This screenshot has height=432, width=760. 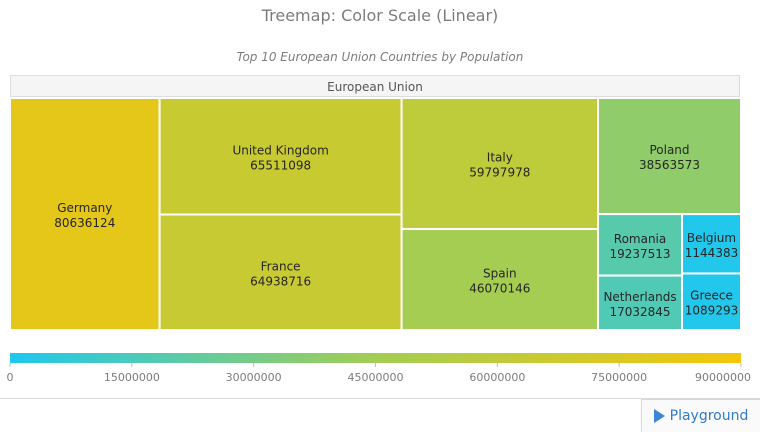 What do you see at coordinates (10, 377) in the screenshot?
I see `color-scale-tick-label: 0` at bounding box center [10, 377].